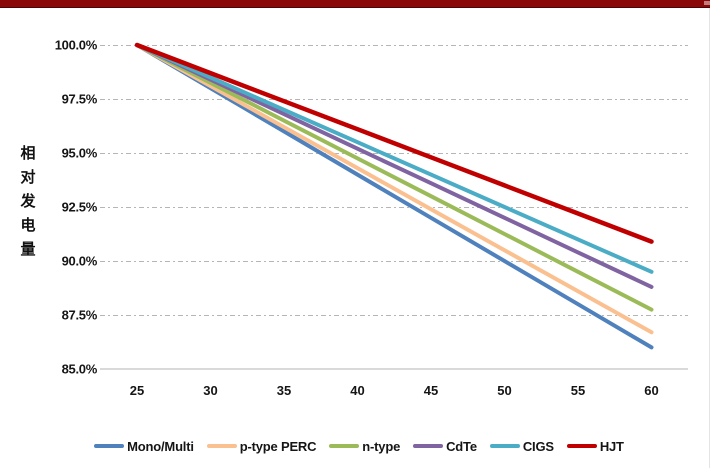 Image resolution: width=724 pixels, height=468 pixels. Describe the element at coordinates (210, 390) in the screenshot. I see `x-tick-label: 30` at that location.